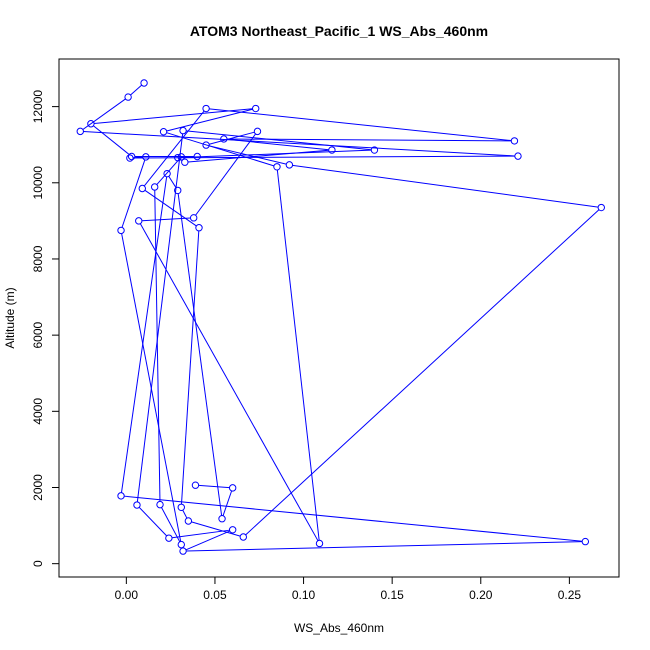 This screenshot has width=650, height=650. What do you see at coordinates (348, 589) in the screenshot?
I see `x-axis: 0.00 0.05 0.10 0.15 0.20 0.25` at bounding box center [348, 589].